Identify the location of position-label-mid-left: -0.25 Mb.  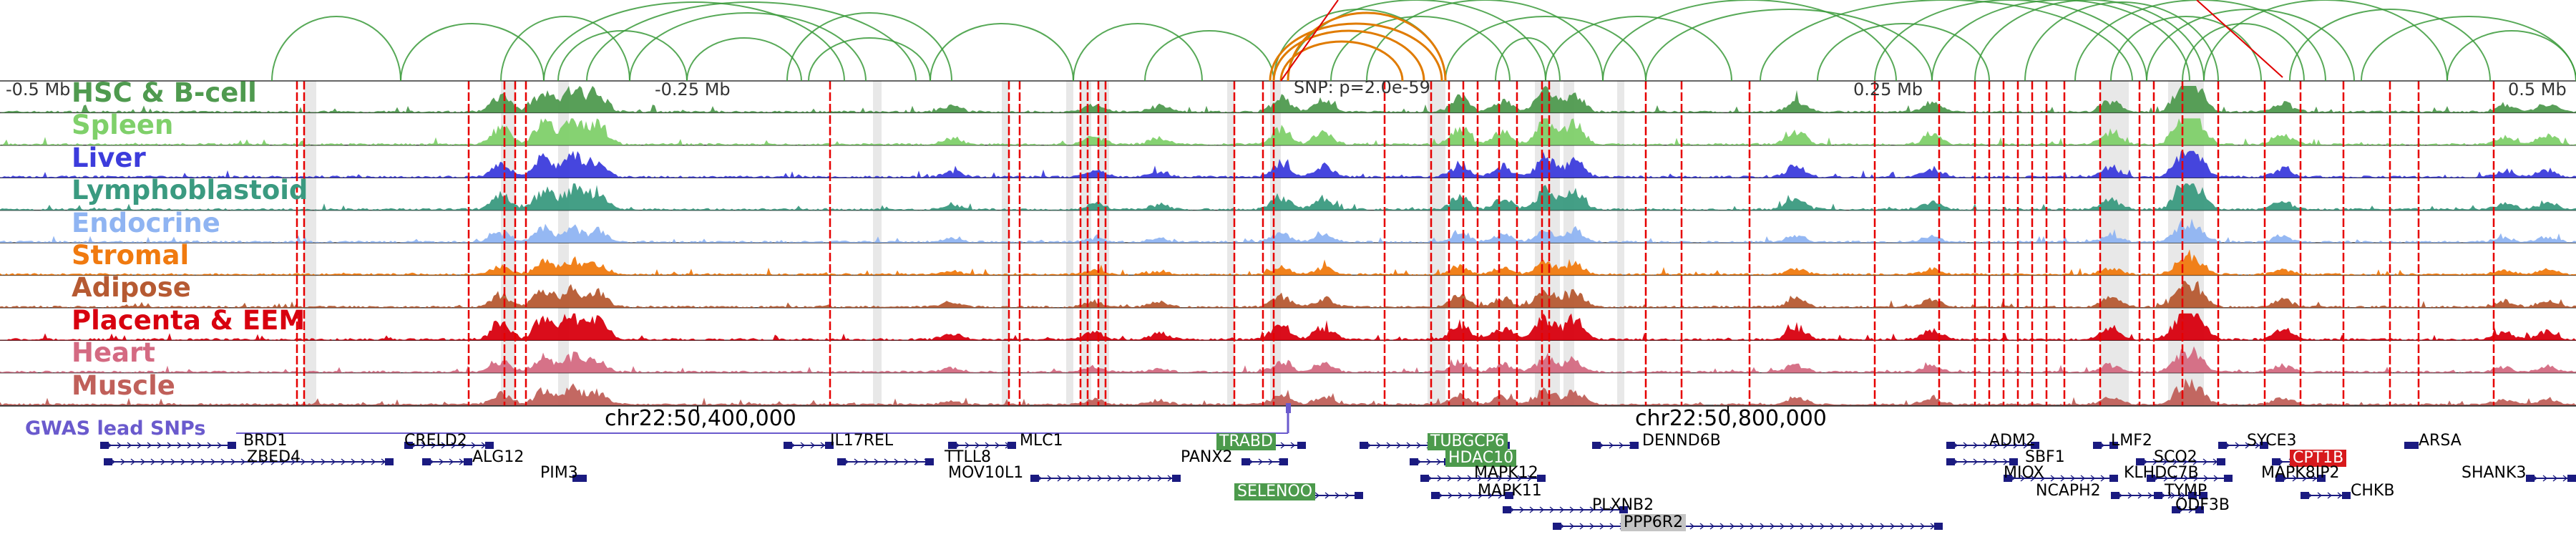
(693, 89).